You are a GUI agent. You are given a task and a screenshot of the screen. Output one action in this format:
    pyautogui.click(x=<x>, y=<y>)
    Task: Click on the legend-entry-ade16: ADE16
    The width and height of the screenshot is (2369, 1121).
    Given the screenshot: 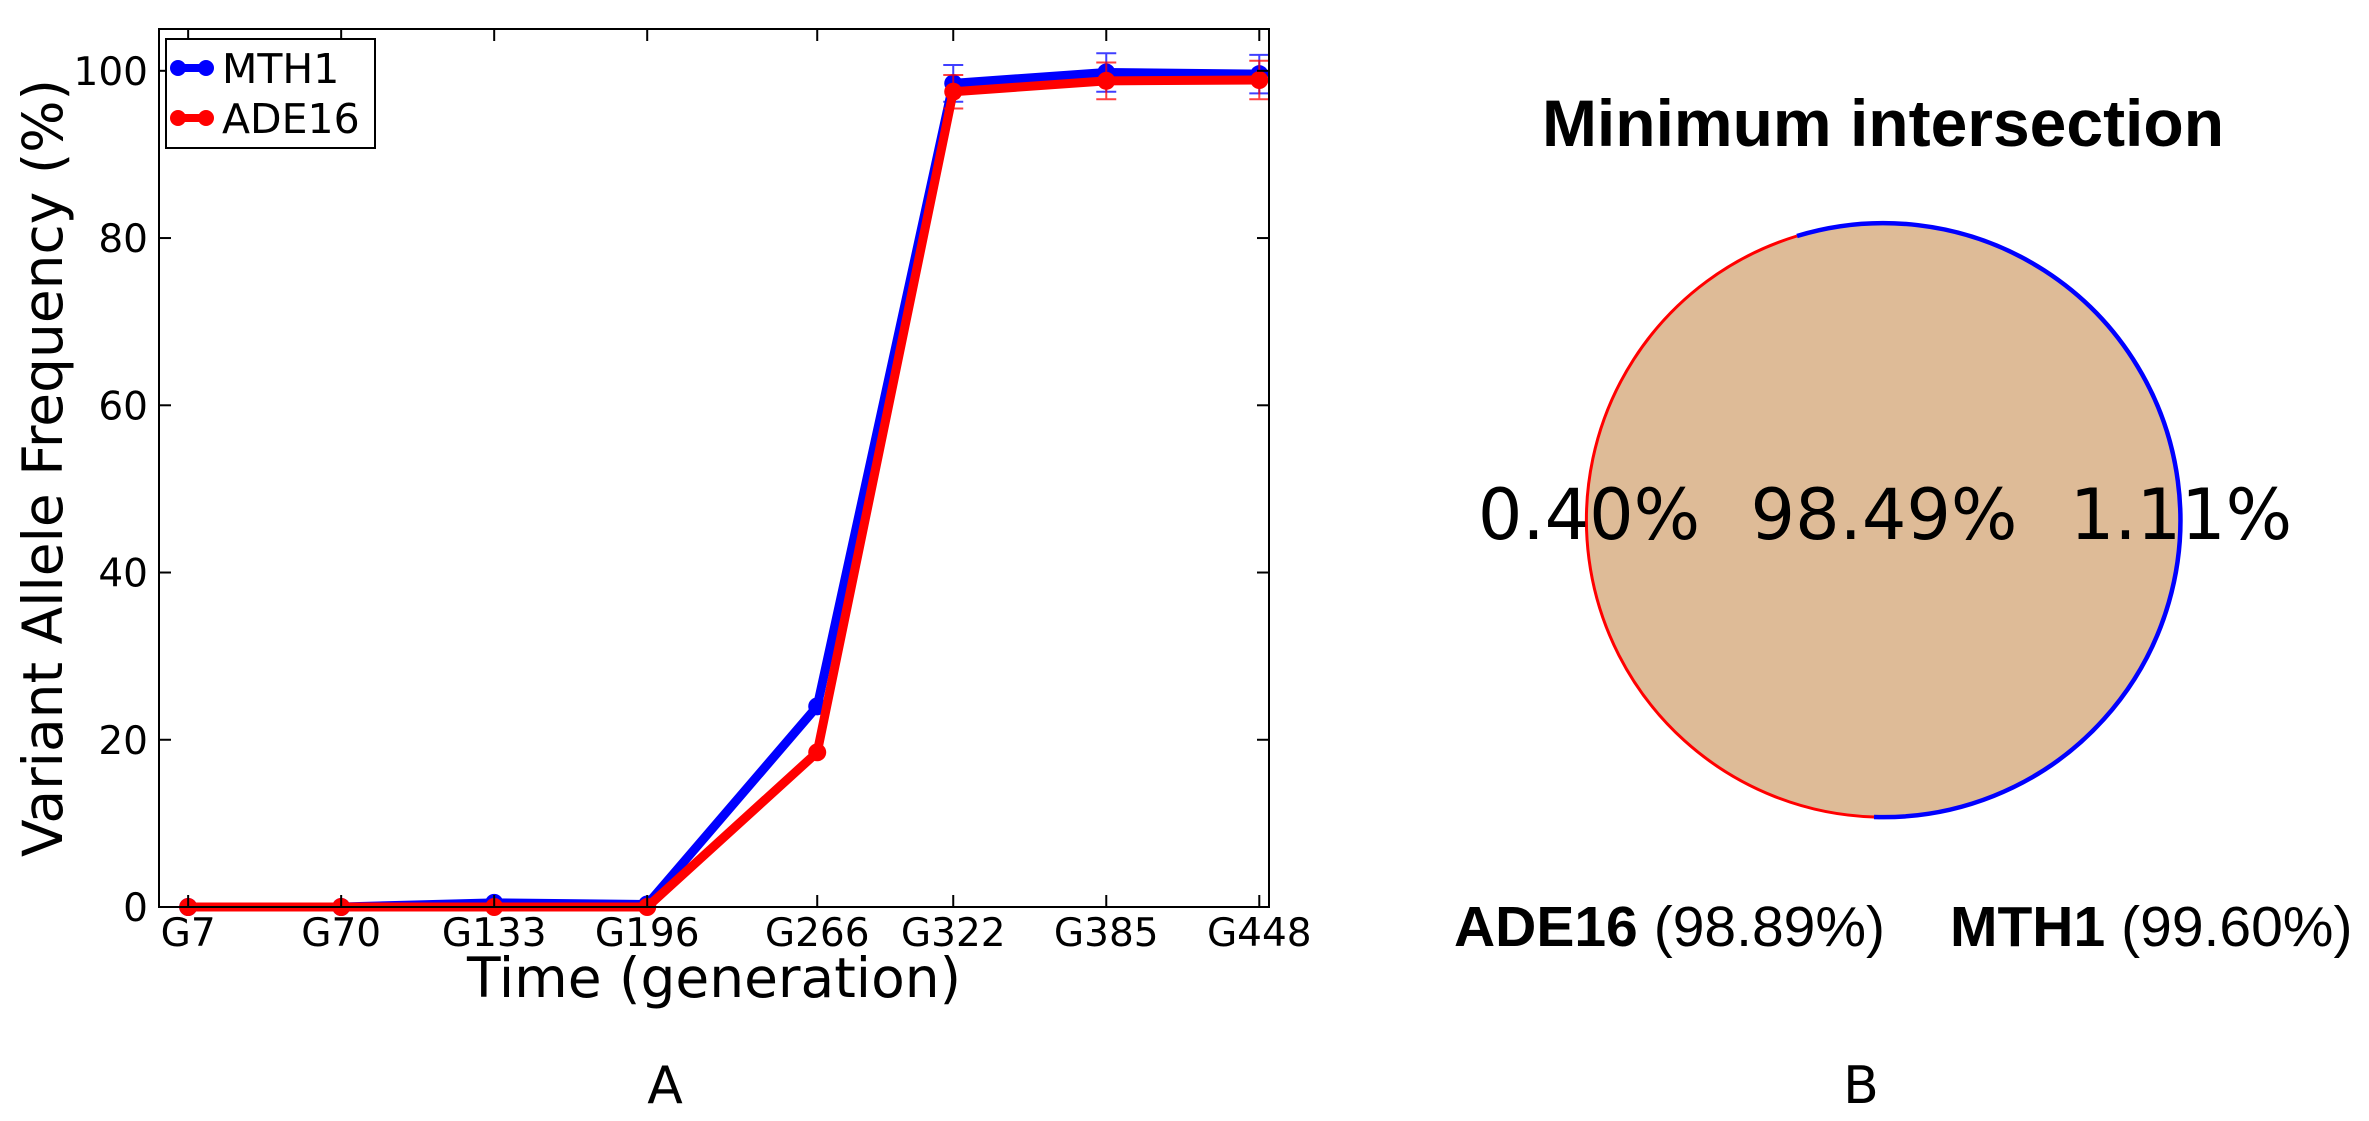 What is the action you would take?
    pyautogui.click(x=265, y=119)
    